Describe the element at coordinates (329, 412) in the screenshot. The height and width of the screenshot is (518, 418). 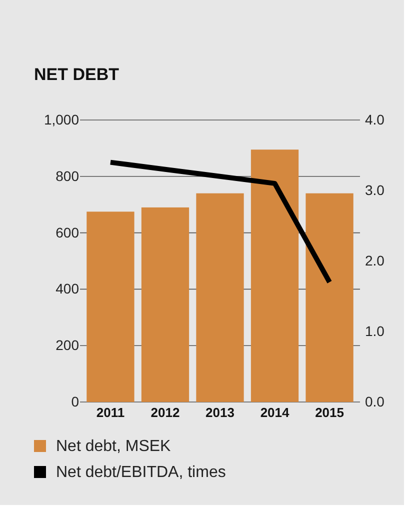
I see `x-tick-label: 2015` at that location.